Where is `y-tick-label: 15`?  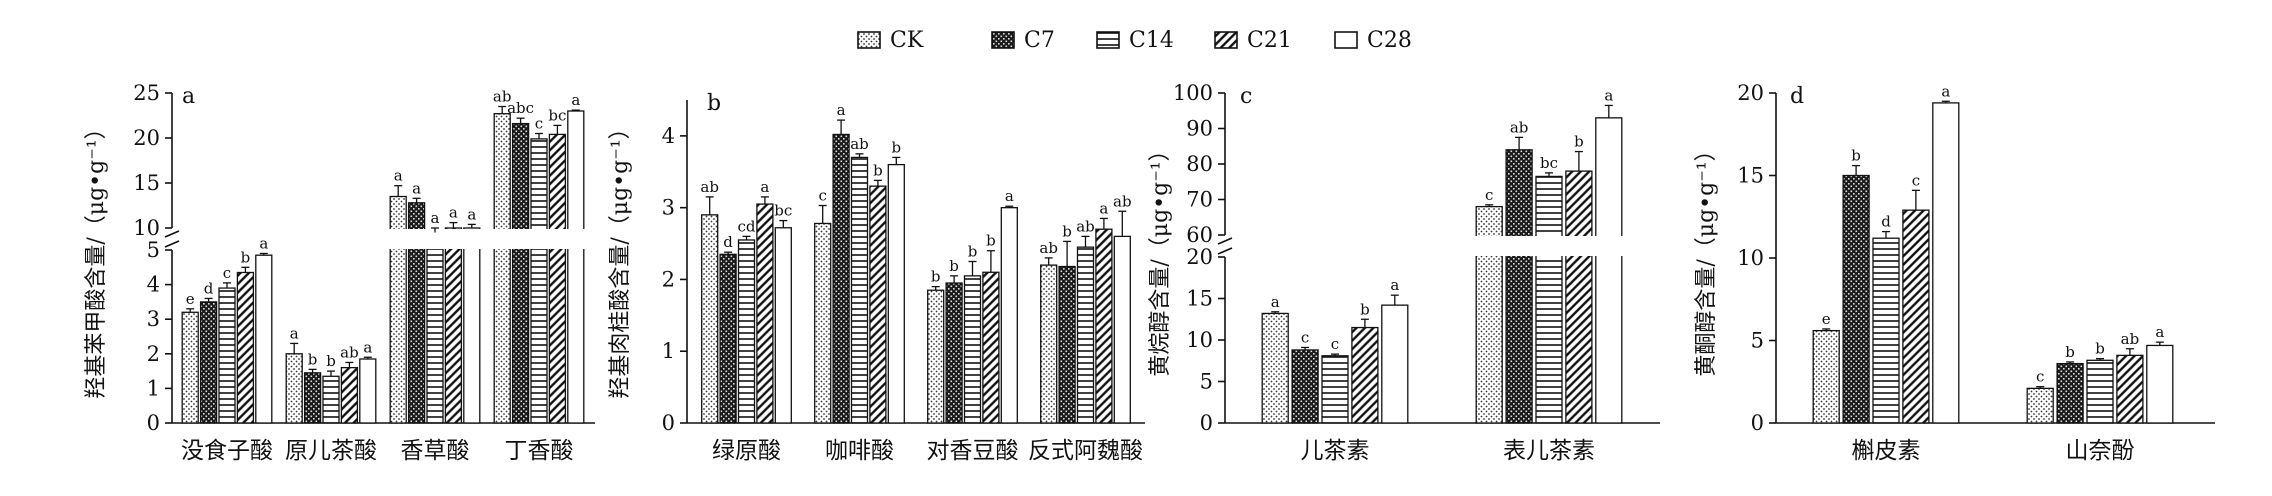 y-tick-label: 15 is located at coordinates (1750, 176).